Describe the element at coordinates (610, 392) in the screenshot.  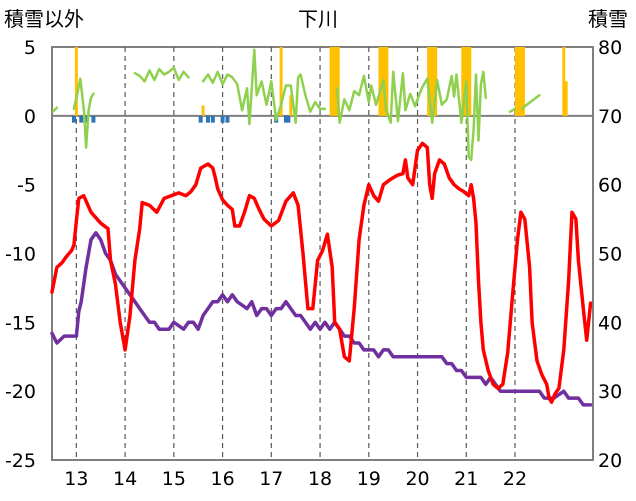
I see `right-tick-label: 30` at that location.